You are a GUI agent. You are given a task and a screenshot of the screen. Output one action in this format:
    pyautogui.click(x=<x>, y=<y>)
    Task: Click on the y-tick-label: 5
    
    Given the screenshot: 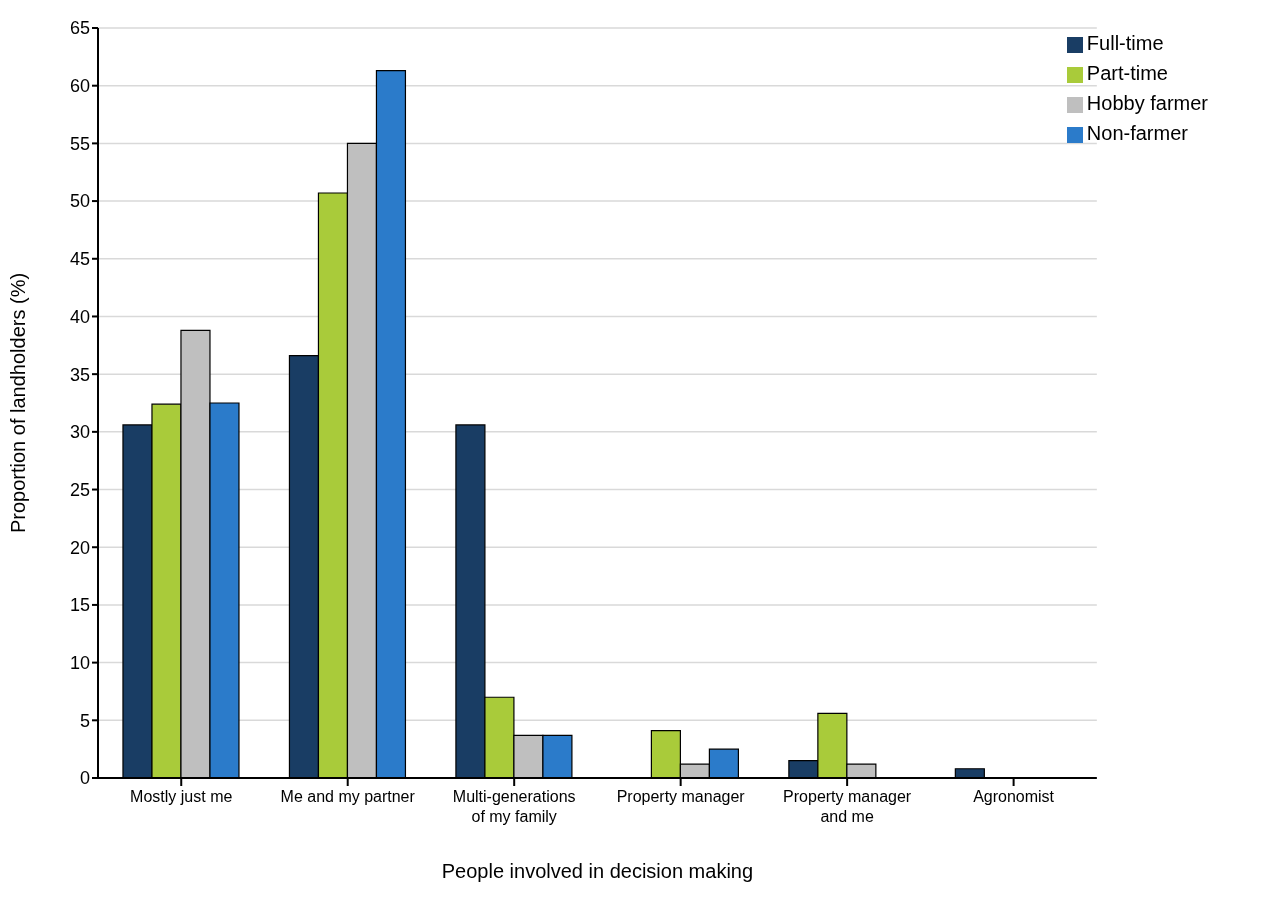 What is the action you would take?
    pyautogui.click(x=84, y=720)
    